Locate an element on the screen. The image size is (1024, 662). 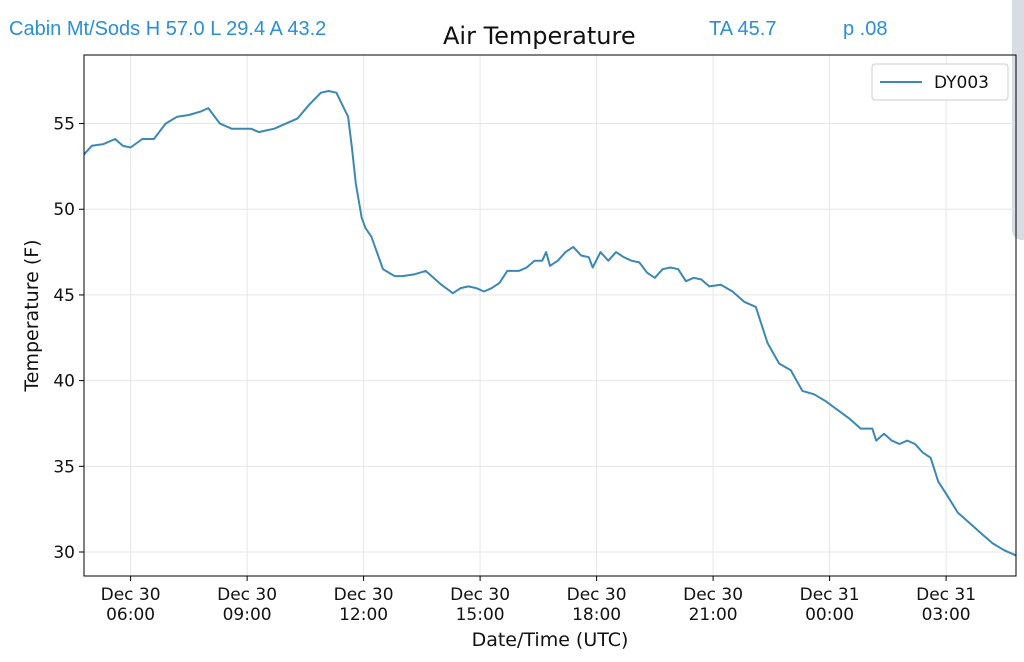
x-tick-label-time: 18:00 is located at coordinates (596, 615).